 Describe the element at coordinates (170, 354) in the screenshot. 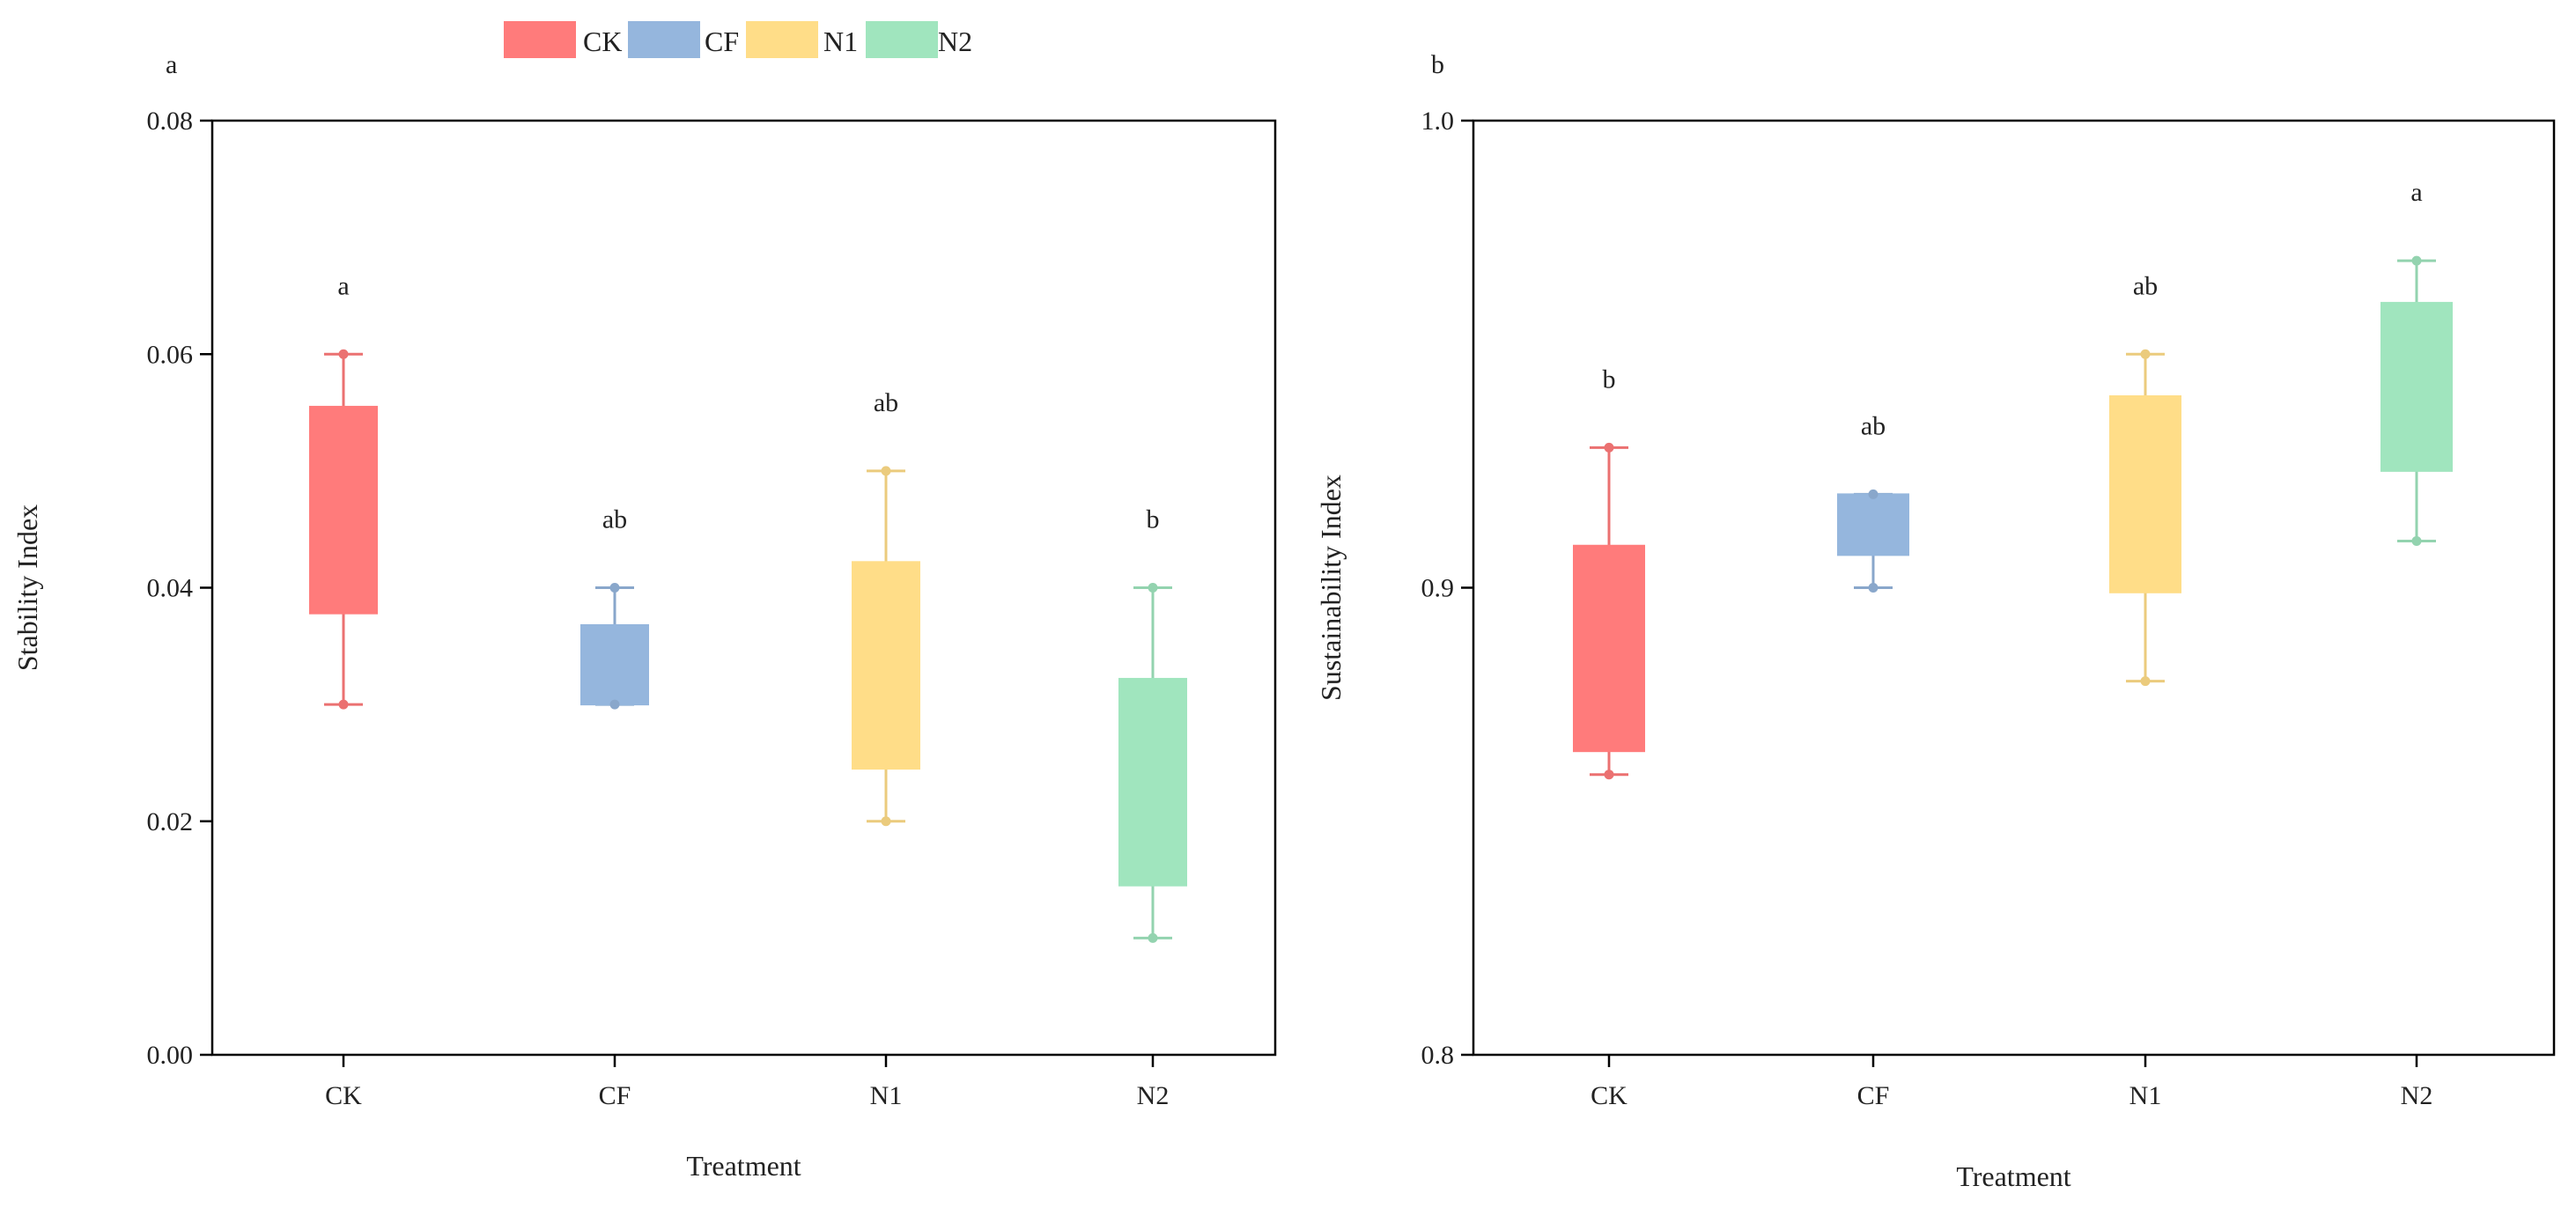

I see `y-tick-label: 0.06` at that location.